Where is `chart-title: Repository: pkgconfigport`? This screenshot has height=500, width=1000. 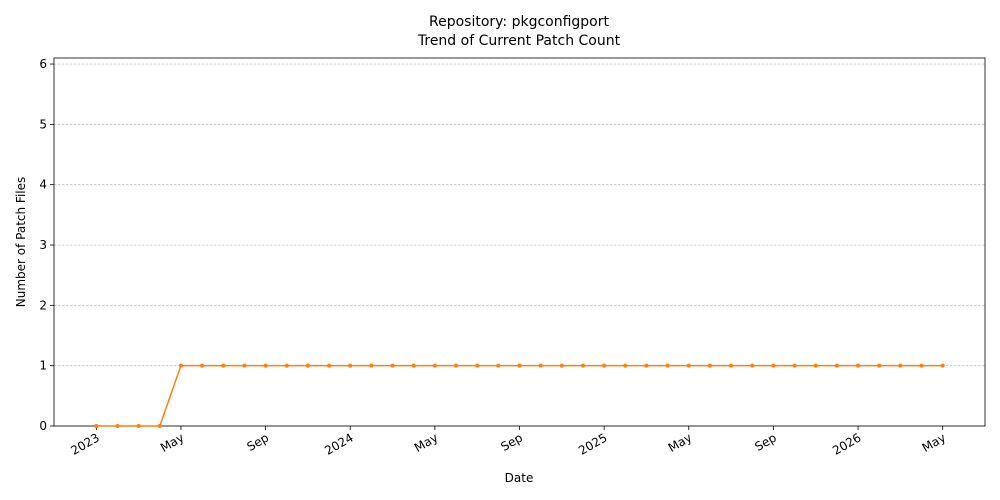
chart-title: Repository: pkgconfigport is located at coordinates (519, 22).